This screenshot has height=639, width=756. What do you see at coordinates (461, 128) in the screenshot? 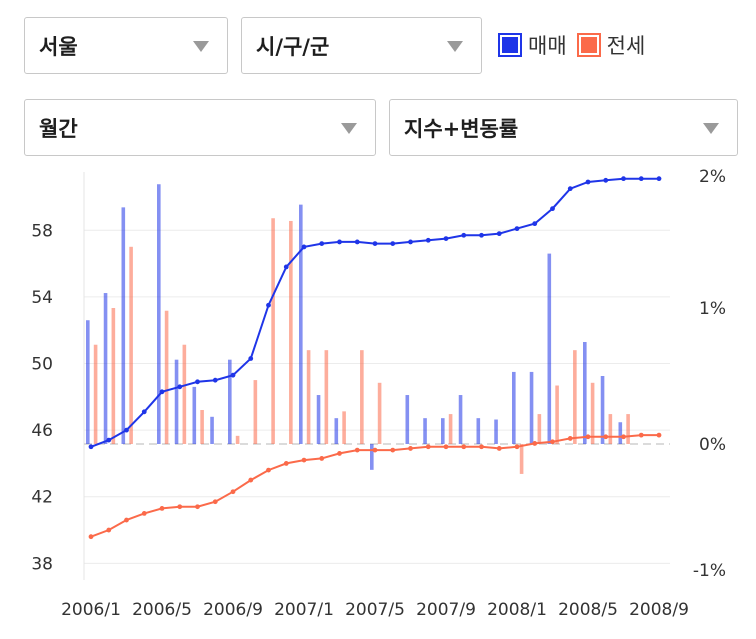
I see `metric-select-value: 지수+변동률` at bounding box center [461, 128].